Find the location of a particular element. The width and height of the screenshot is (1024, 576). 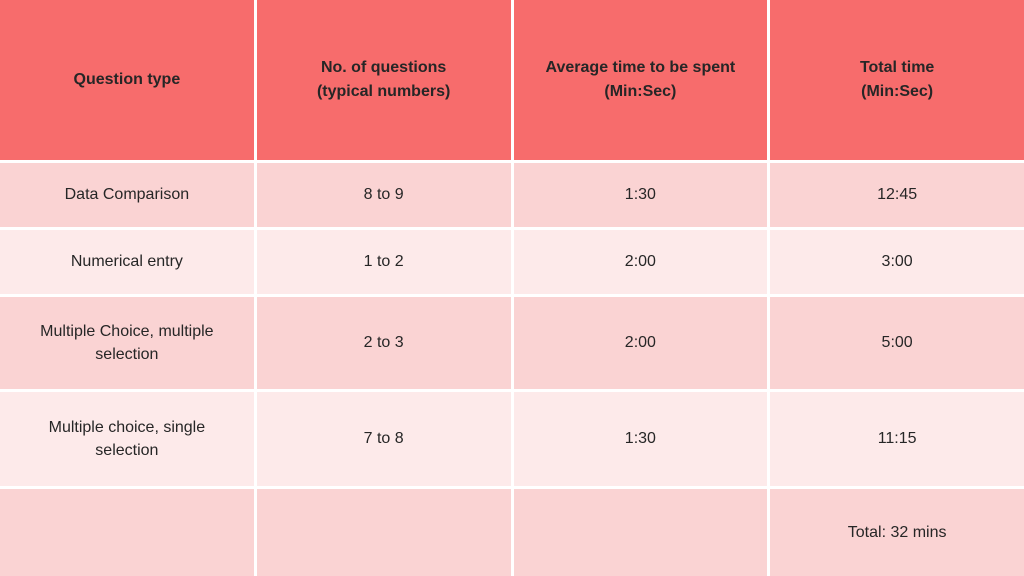

table-cell: 8 to 9 is located at coordinates (383, 195).